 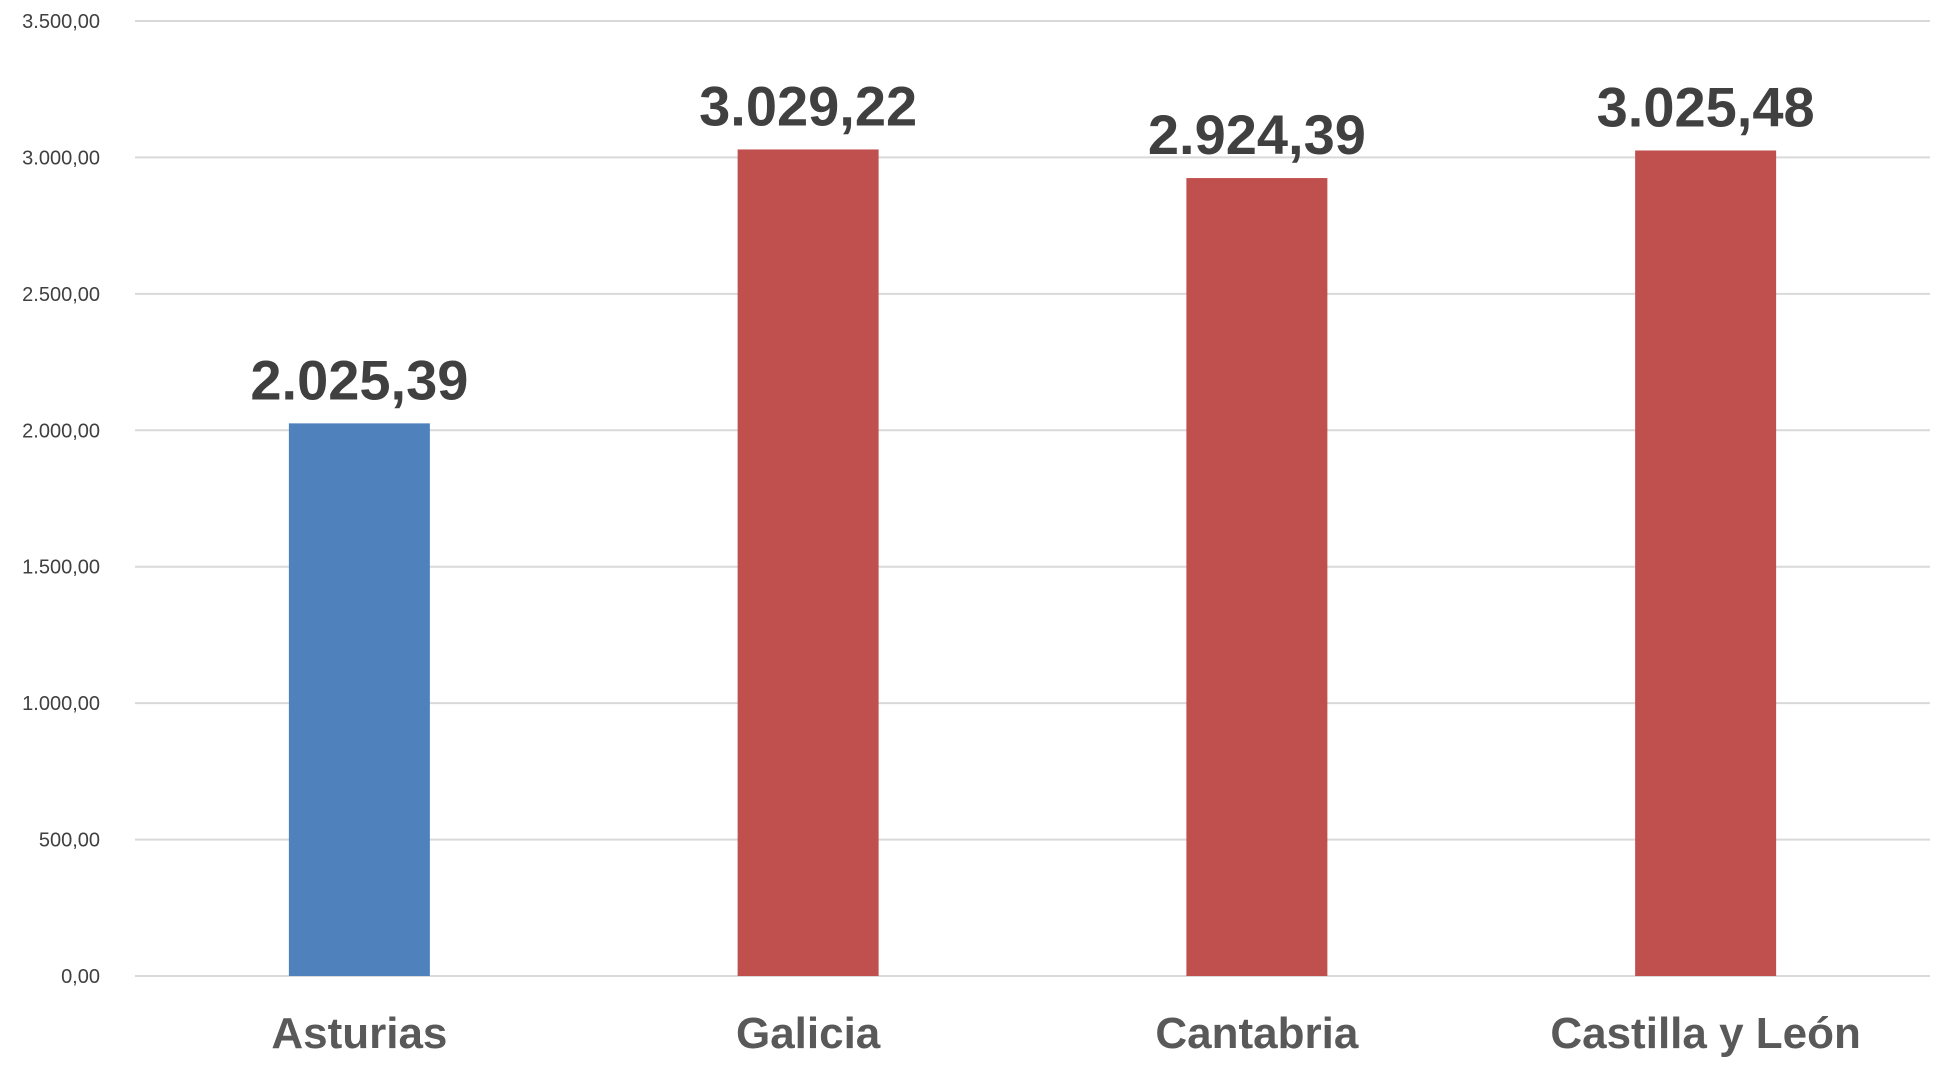 I want to click on y-tick-label: 0,00, so click(x=80, y=977).